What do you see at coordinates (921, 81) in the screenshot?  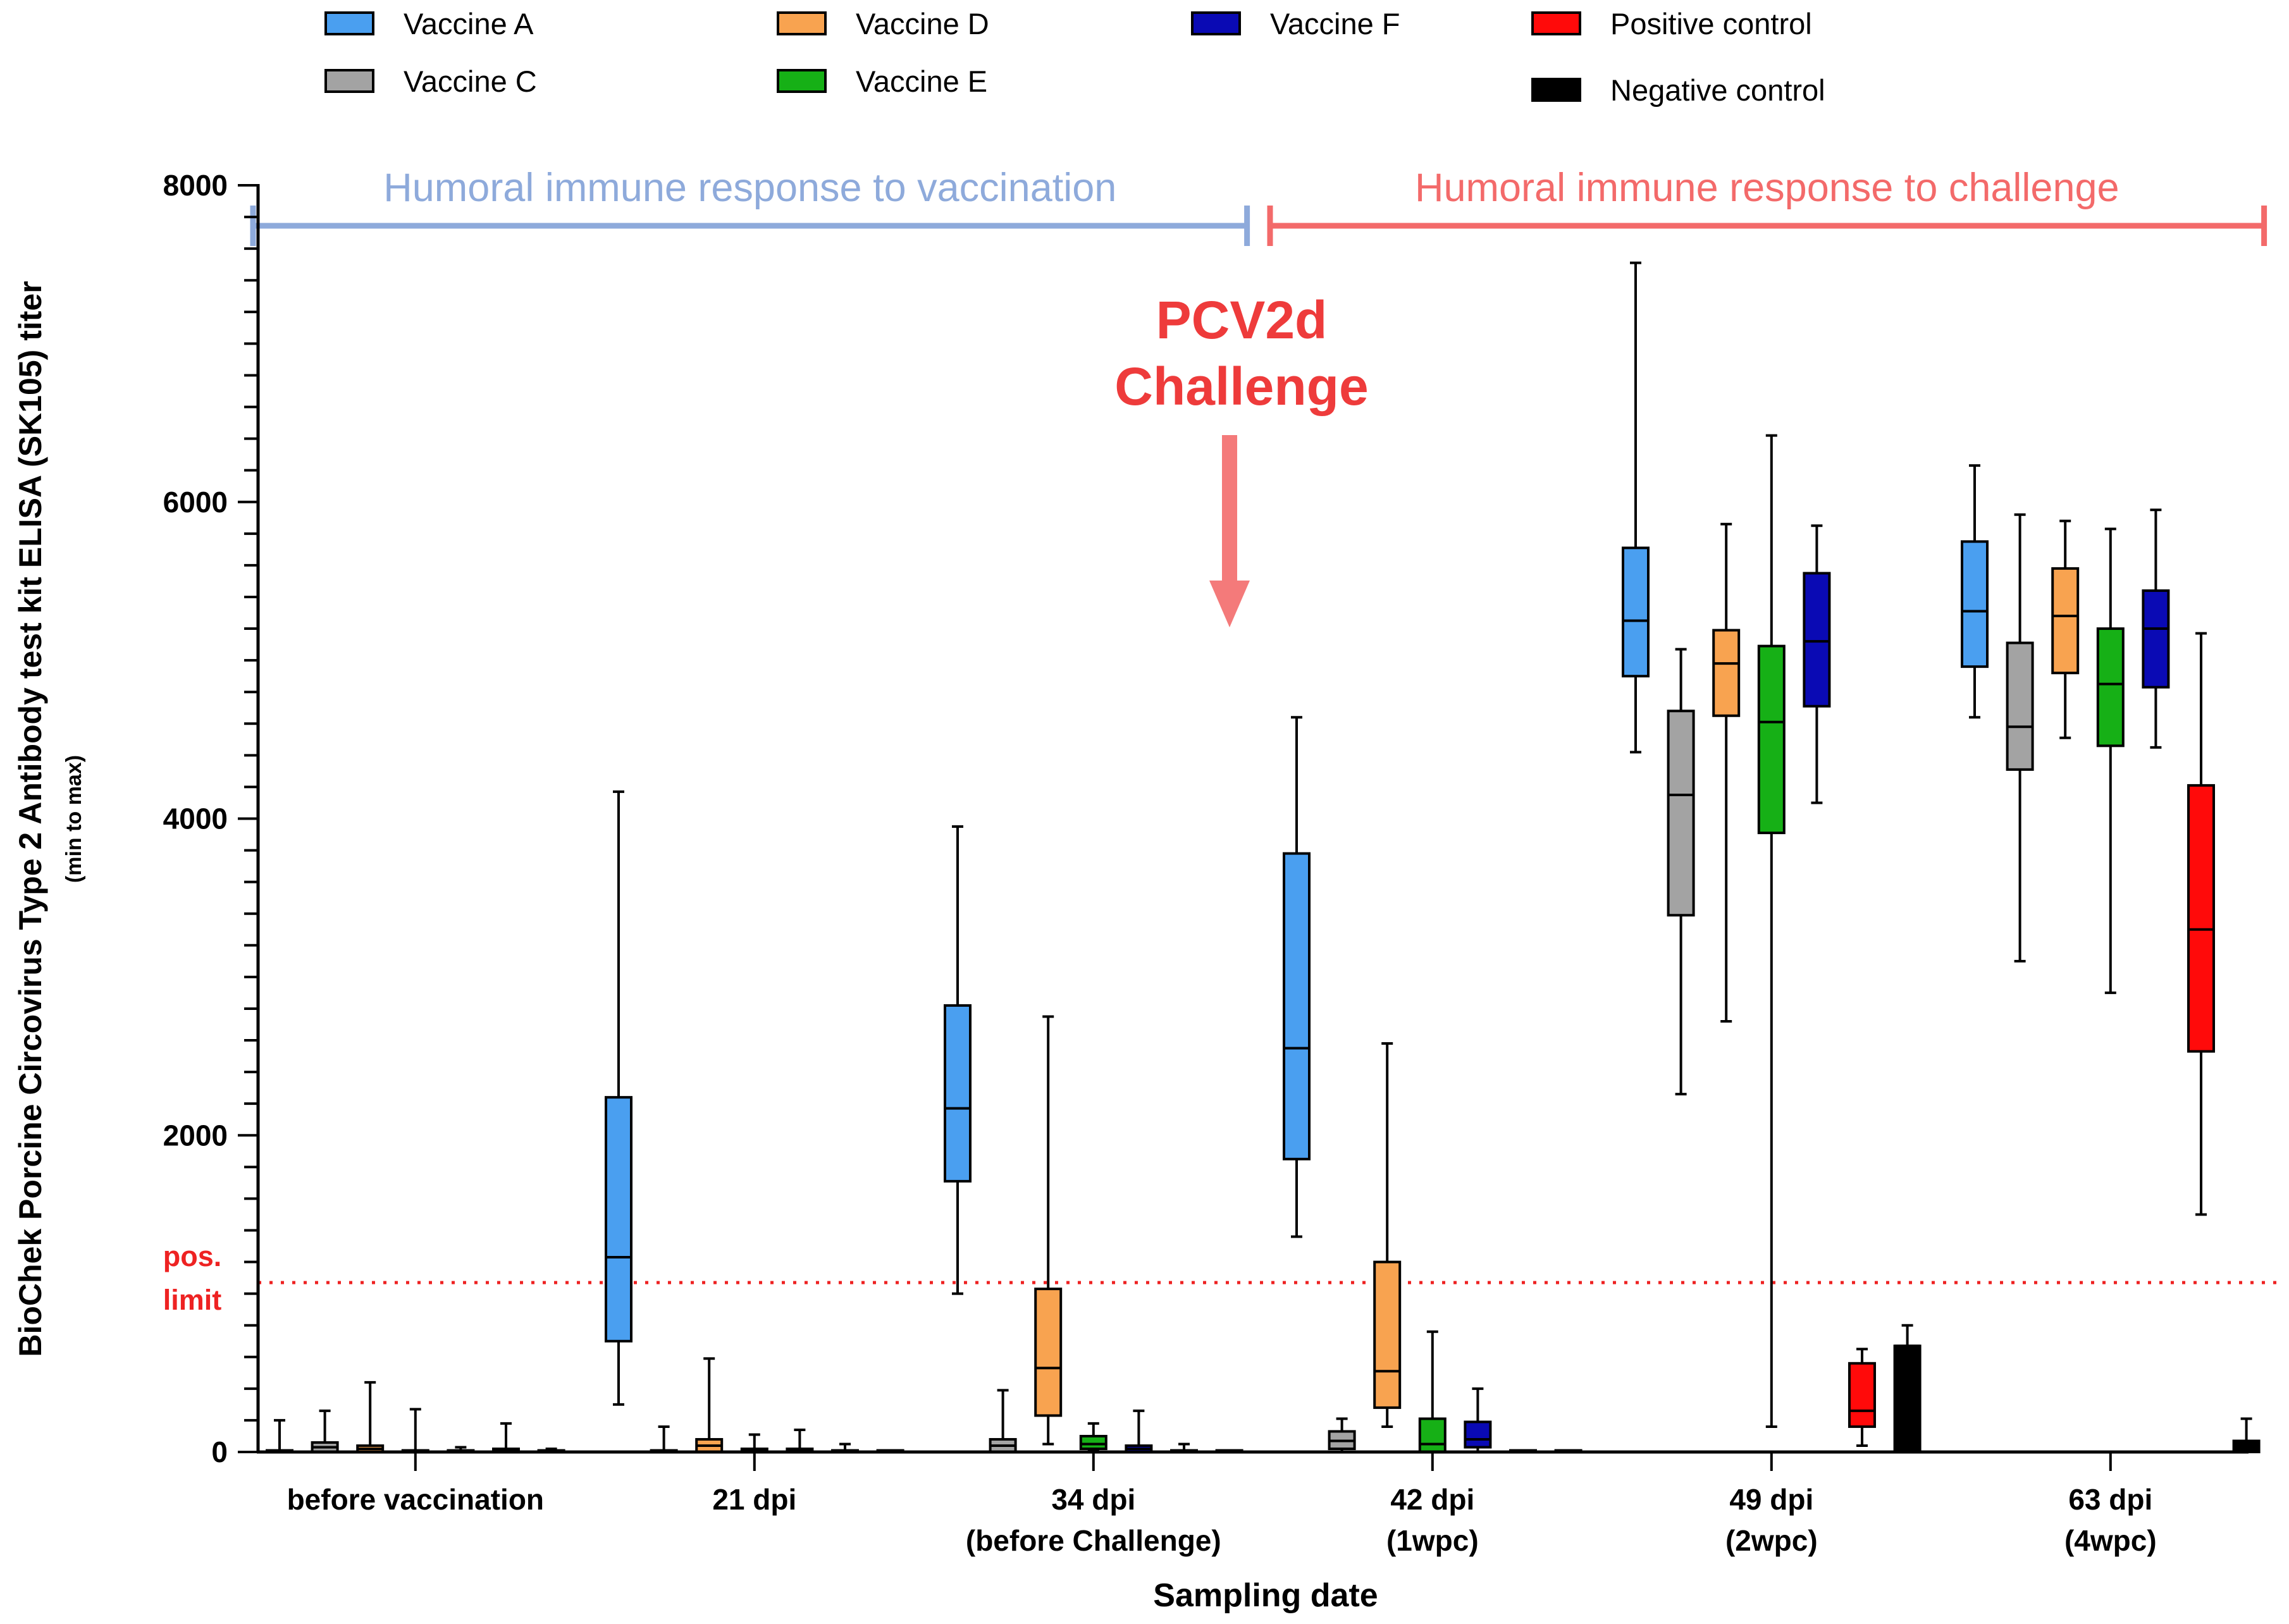 I see `legend-label: Vaccine E` at bounding box center [921, 81].